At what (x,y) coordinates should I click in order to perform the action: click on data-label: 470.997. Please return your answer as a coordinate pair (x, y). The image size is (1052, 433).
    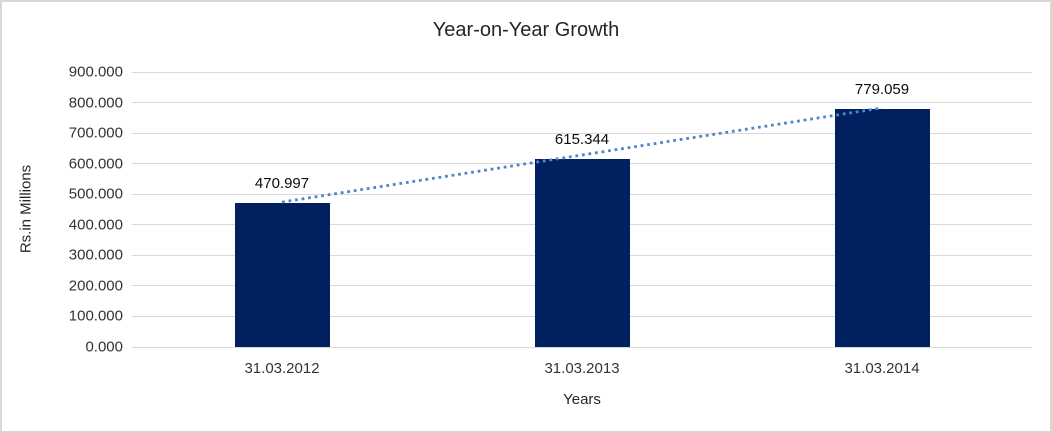
    Looking at the image, I should click on (282, 184).